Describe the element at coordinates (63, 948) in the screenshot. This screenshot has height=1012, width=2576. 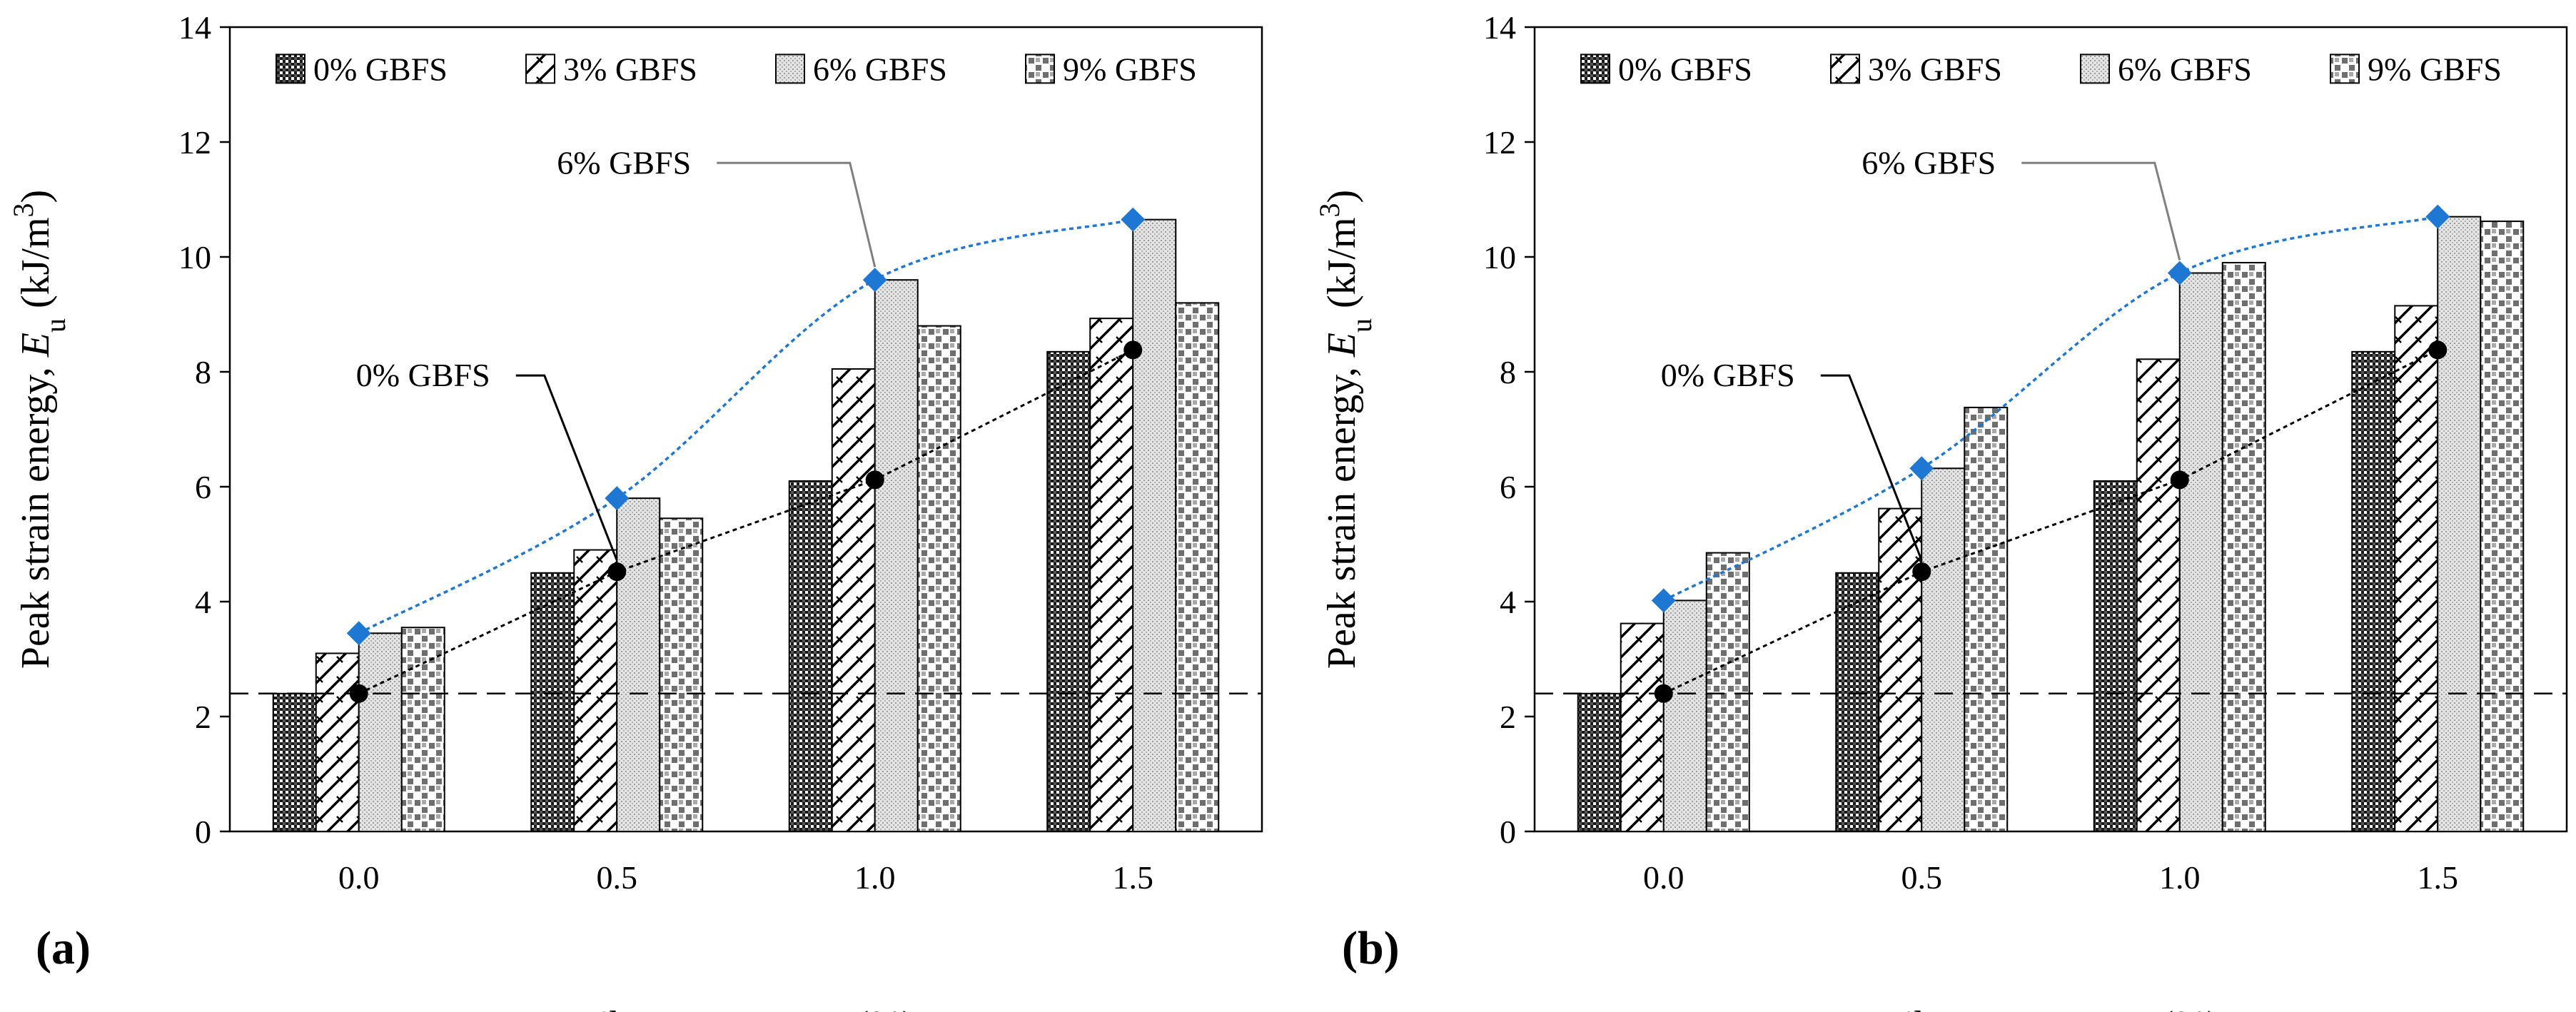
I see `panel-label: (a)` at that location.